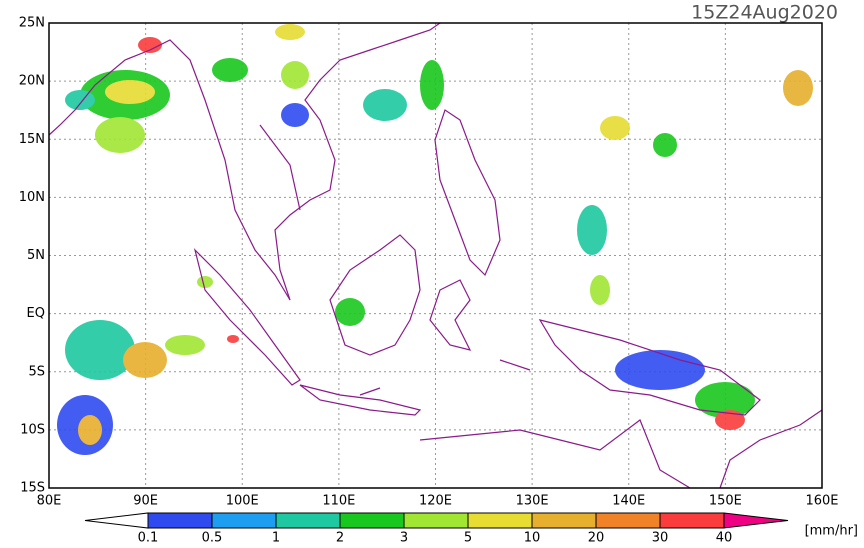 The height and width of the screenshot is (548, 864). I want to click on lat-label: 15N, so click(32, 139).